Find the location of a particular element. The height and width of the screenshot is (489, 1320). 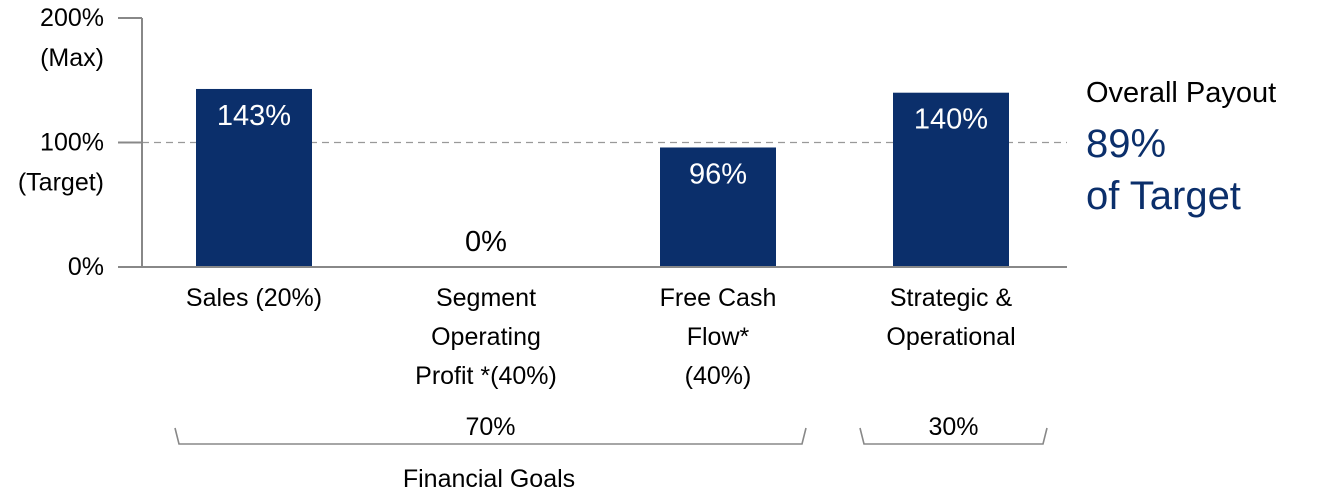

group-weight-label-0: 70% is located at coordinates (490, 427).